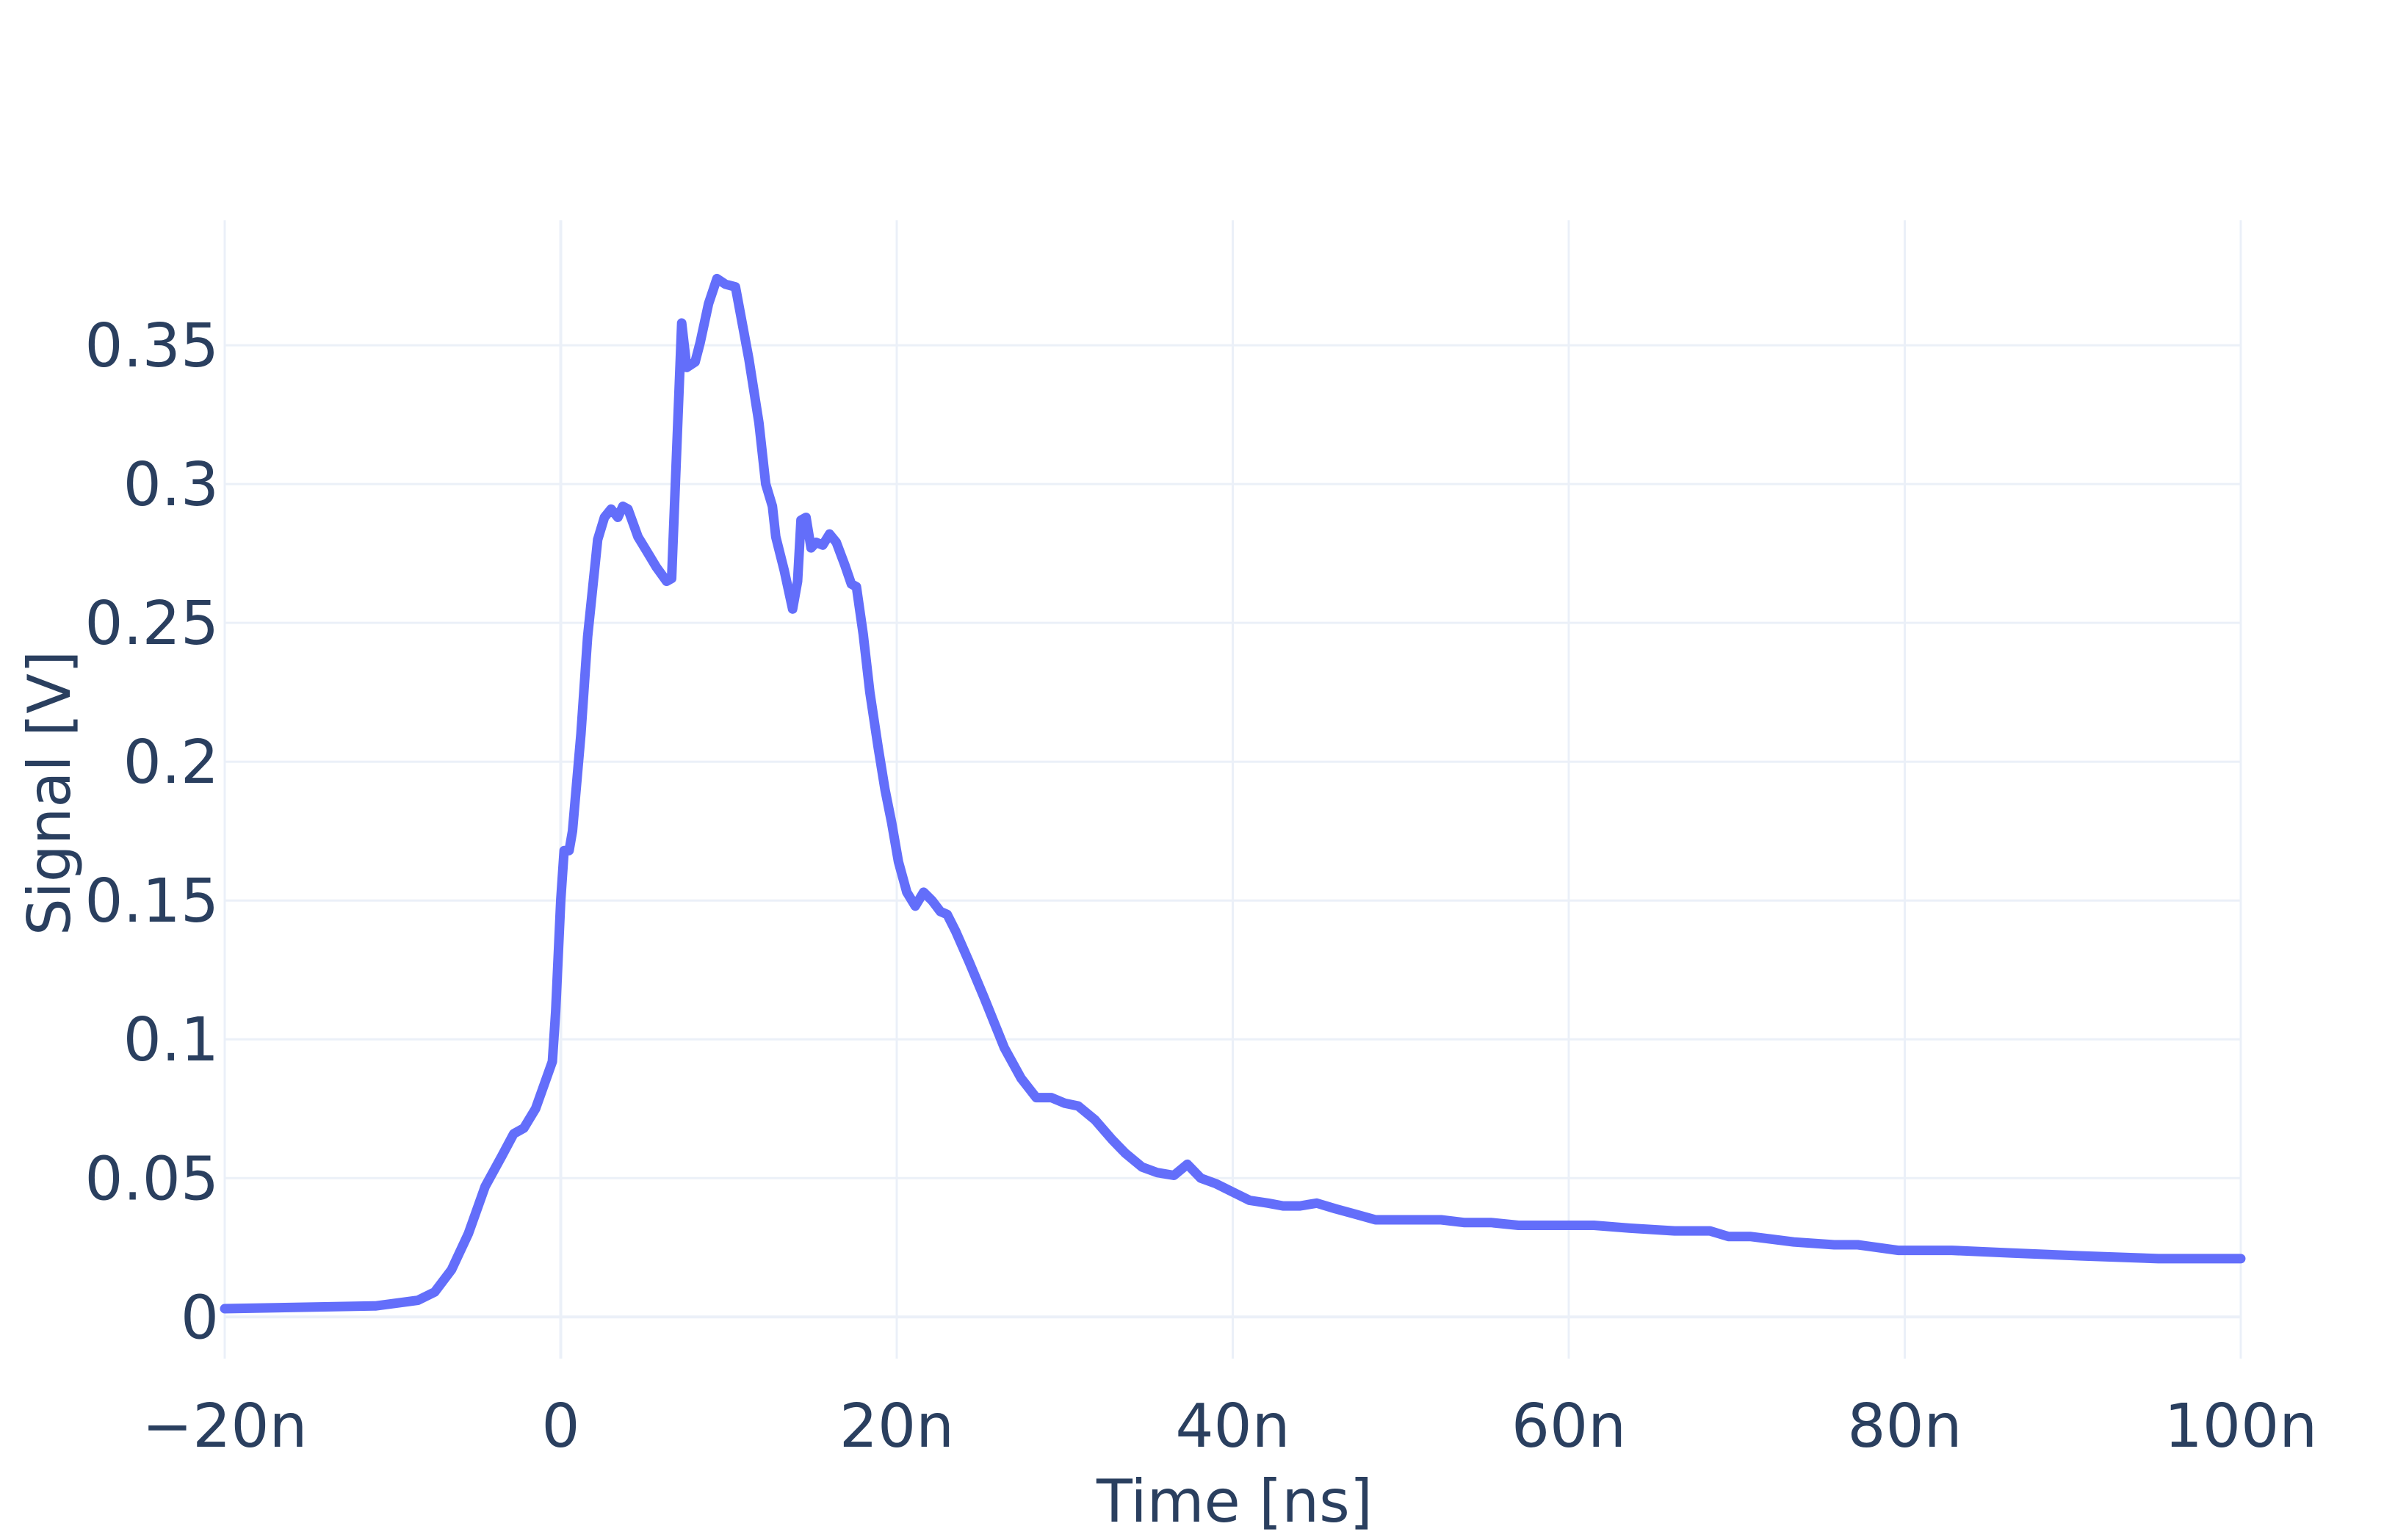  What do you see at coordinates (152, 1179) in the screenshot?
I see `y-tick-label: 0.05` at bounding box center [152, 1179].